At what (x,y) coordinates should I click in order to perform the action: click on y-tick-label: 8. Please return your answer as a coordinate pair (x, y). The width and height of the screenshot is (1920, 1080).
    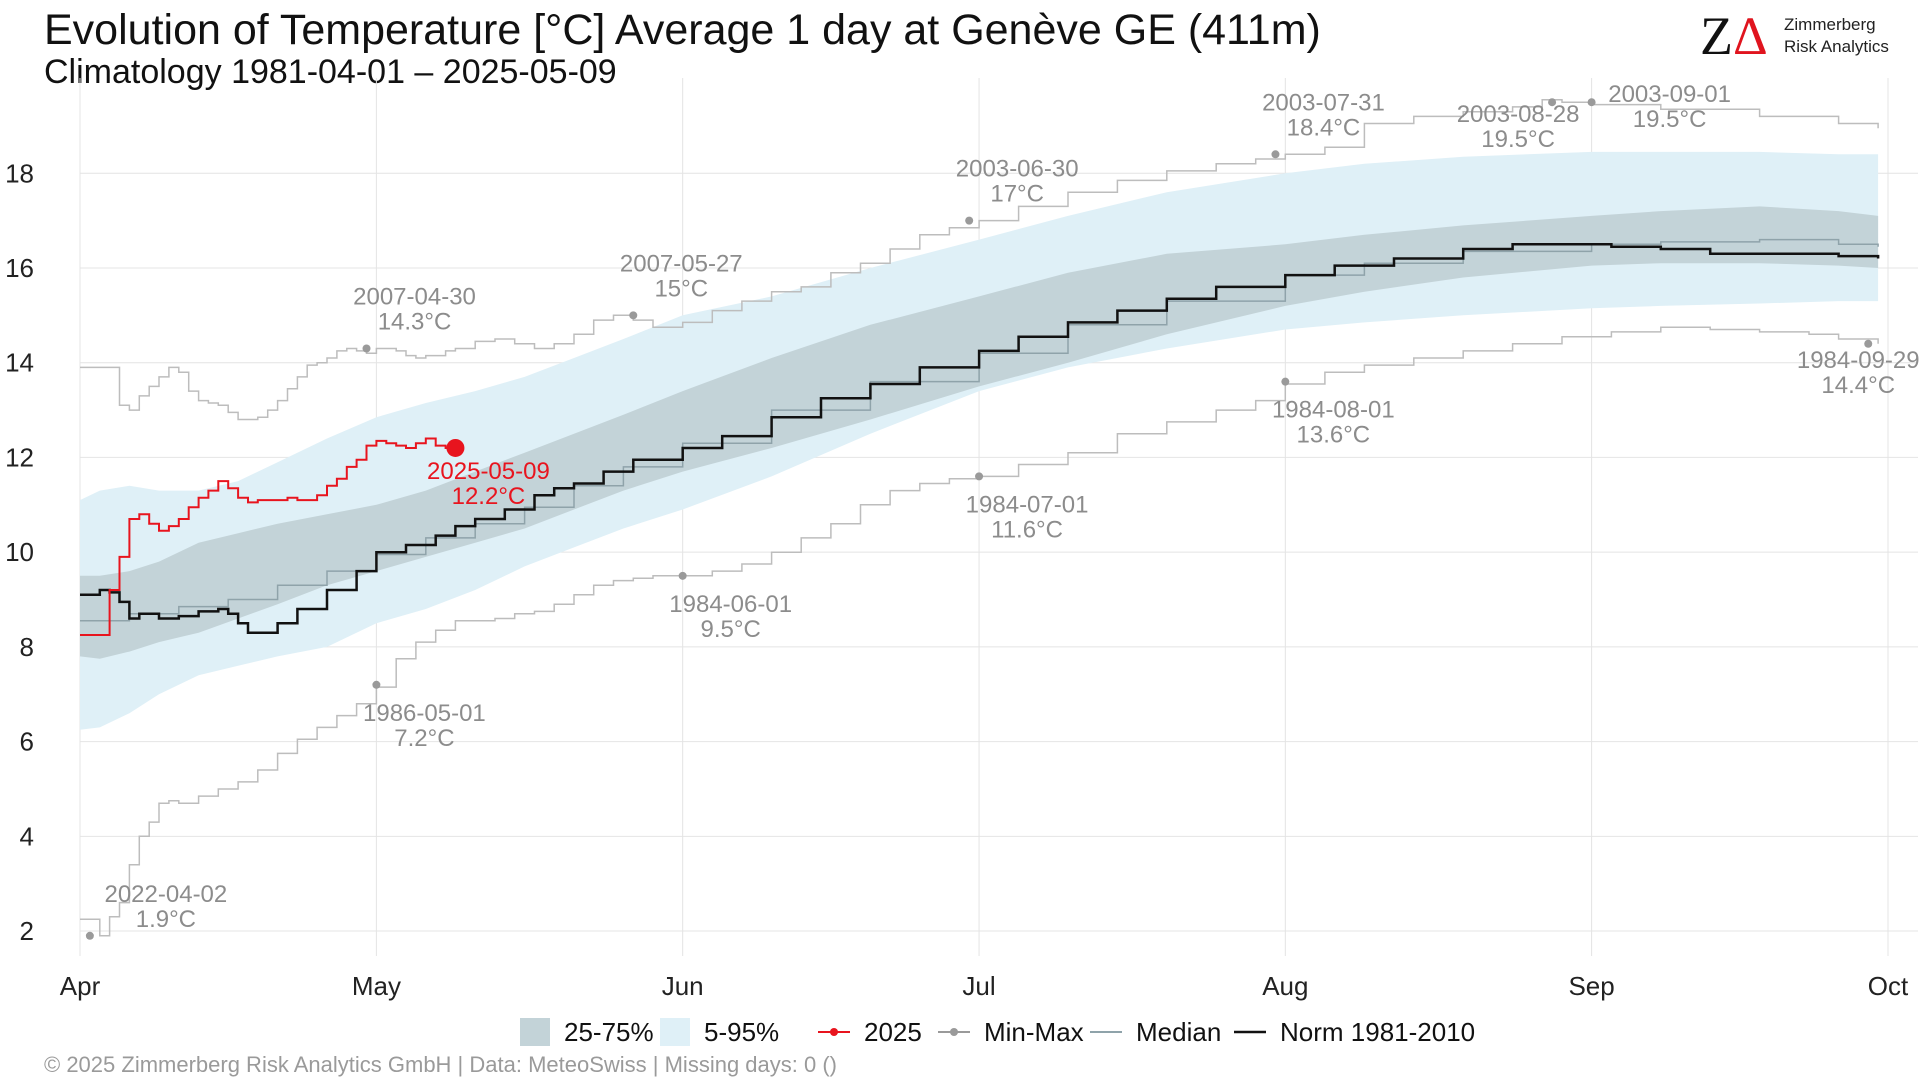
    Looking at the image, I should click on (27, 647).